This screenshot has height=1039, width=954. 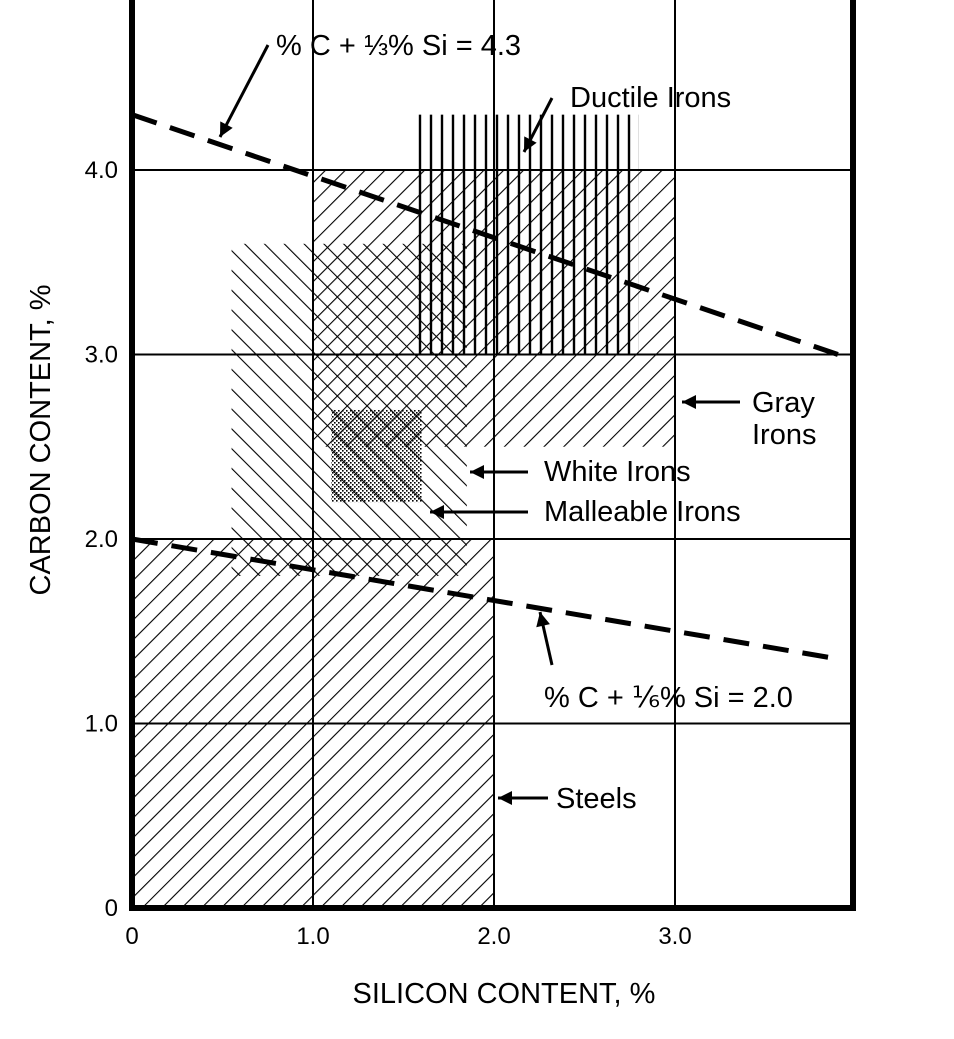 What do you see at coordinates (312, 936) in the screenshot?
I see `x-tick-label: 1.0` at bounding box center [312, 936].